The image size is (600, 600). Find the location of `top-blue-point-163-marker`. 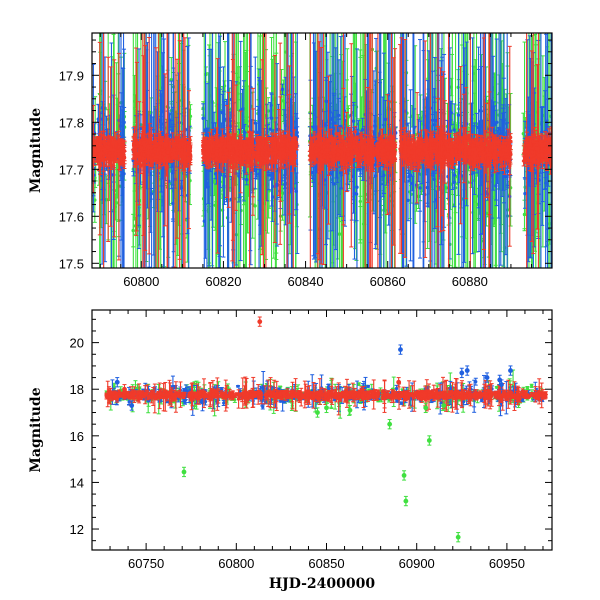

top-blue-point-163-marker is located at coordinates (205, 130).